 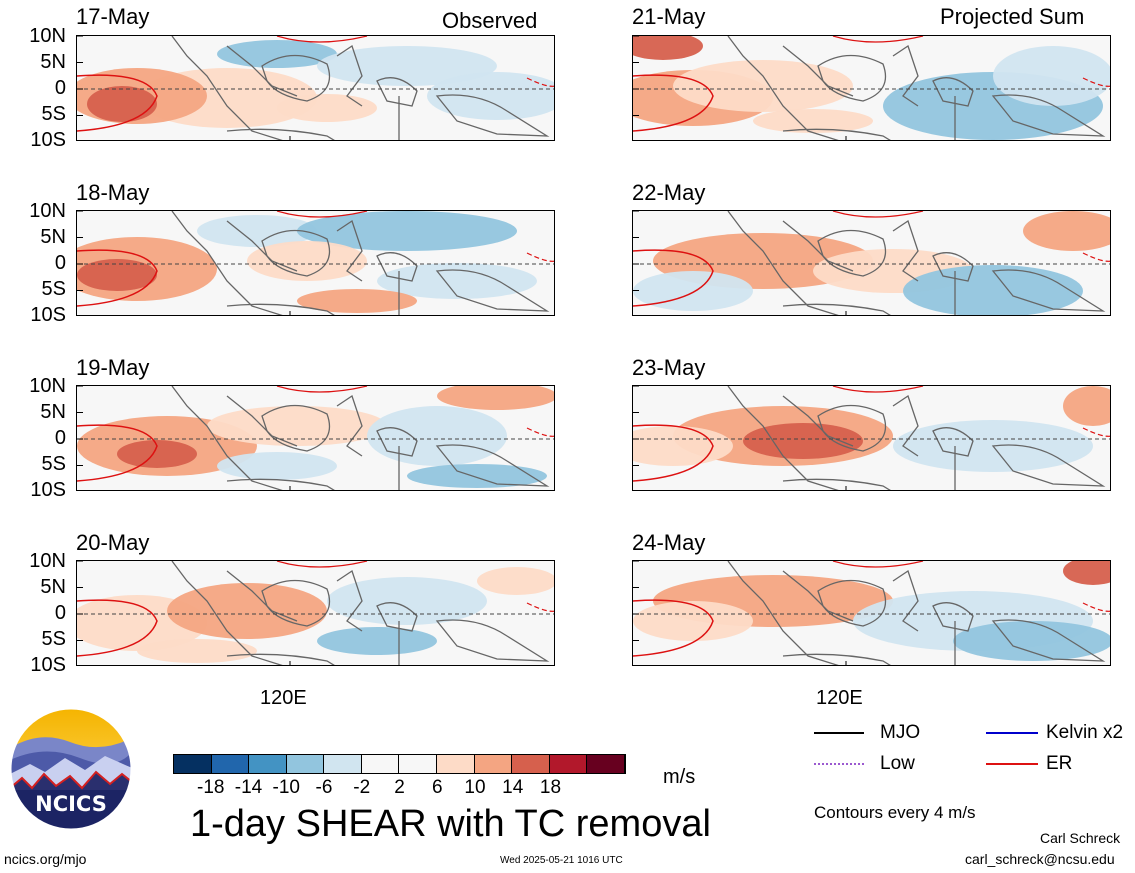 I want to click on map-panel-22-may, so click(x=871, y=263).